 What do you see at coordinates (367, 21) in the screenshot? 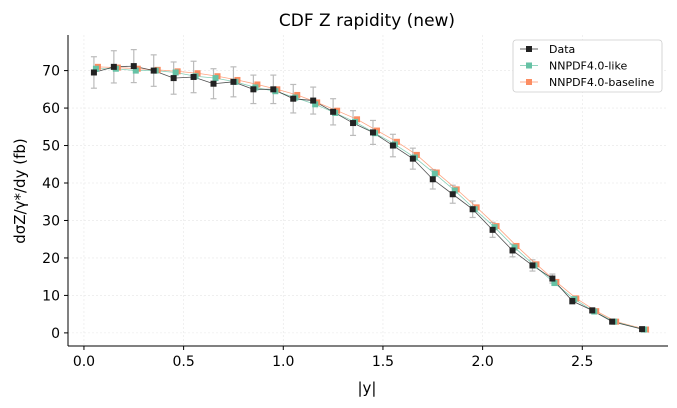
I see `chart-title: CDF Z rapidity (new)` at bounding box center [367, 21].